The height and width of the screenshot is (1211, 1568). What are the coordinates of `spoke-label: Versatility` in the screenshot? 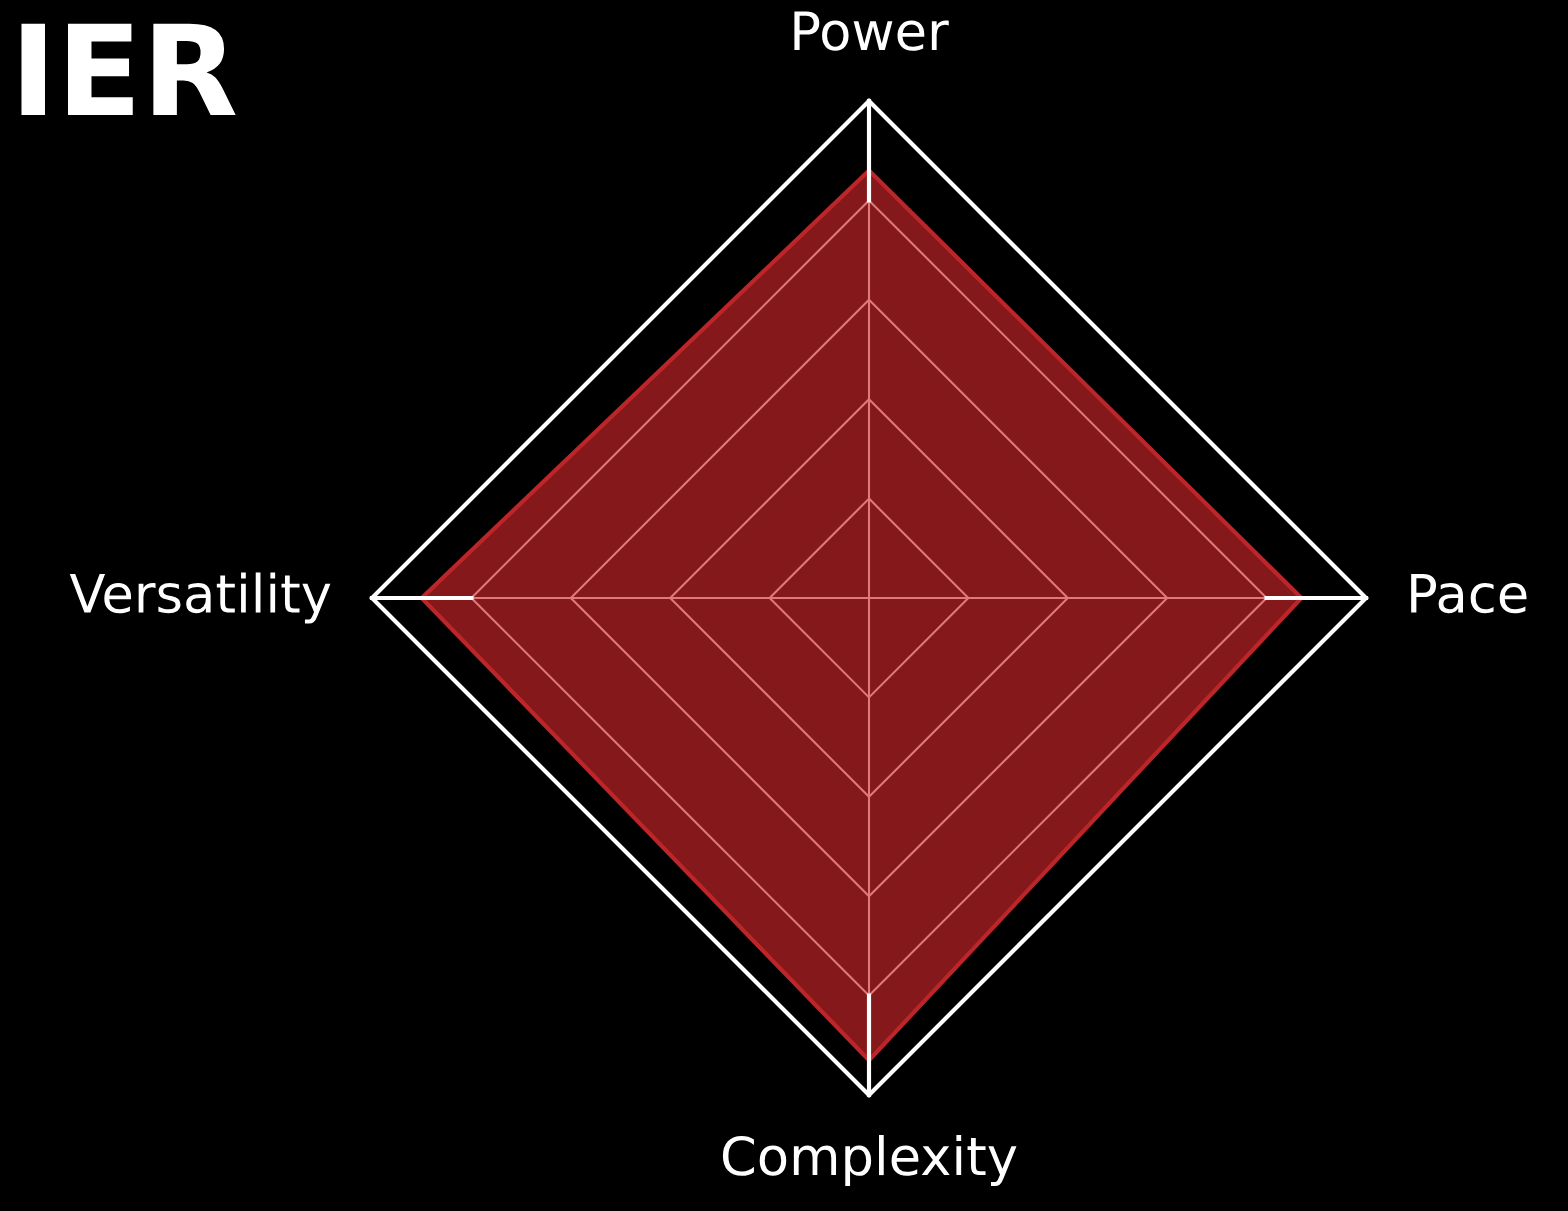 It's located at (200, 598).